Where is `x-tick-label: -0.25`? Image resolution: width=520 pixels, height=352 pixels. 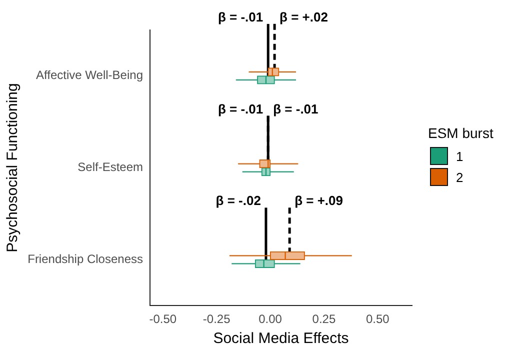
x-tick-label: -0.25 is located at coordinates (216, 319).